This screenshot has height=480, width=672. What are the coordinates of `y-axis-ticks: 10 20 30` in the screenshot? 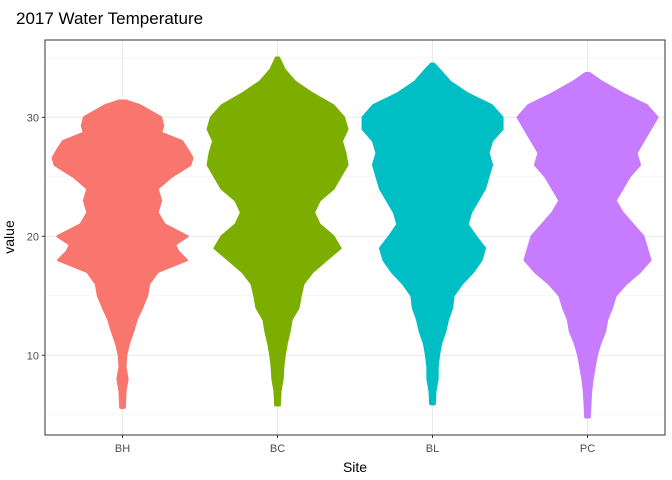 It's located at (36, 237).